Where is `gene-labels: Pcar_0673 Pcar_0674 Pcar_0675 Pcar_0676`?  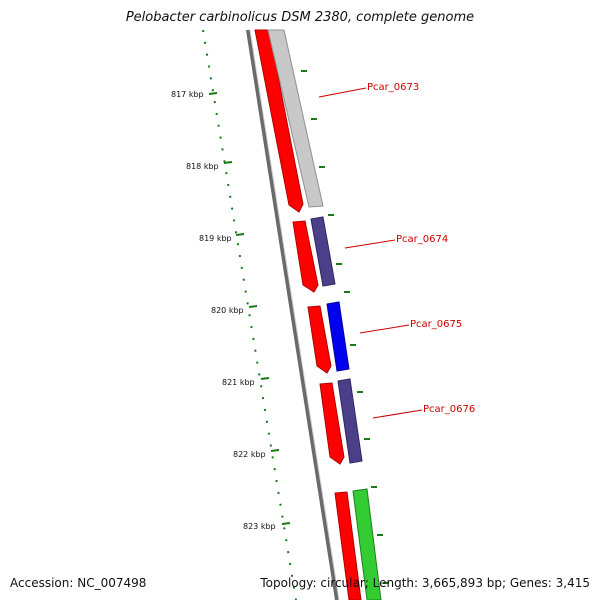
gene-labels: Pcar_0673 Pcar_0674 Pcar_0675 Pcar_0676 is located at coordinates (421, 248).